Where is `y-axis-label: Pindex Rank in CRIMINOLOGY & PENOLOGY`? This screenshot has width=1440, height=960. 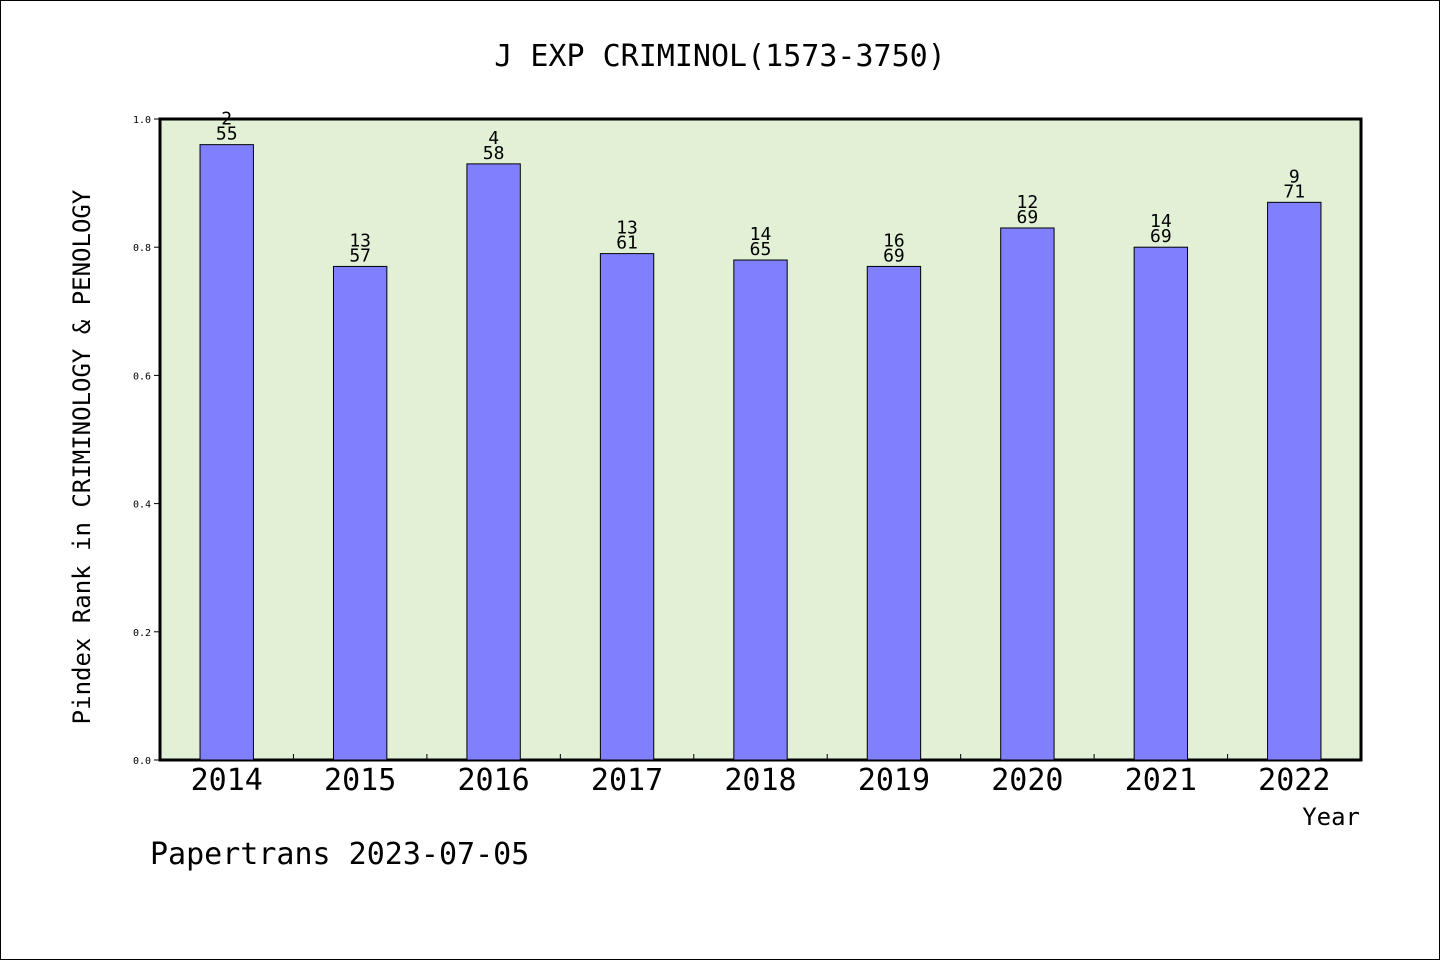
y-axis-label: Pindex Rank in CRIMINOLOGY & PENOLOGY is located at coordinates (82, 456).